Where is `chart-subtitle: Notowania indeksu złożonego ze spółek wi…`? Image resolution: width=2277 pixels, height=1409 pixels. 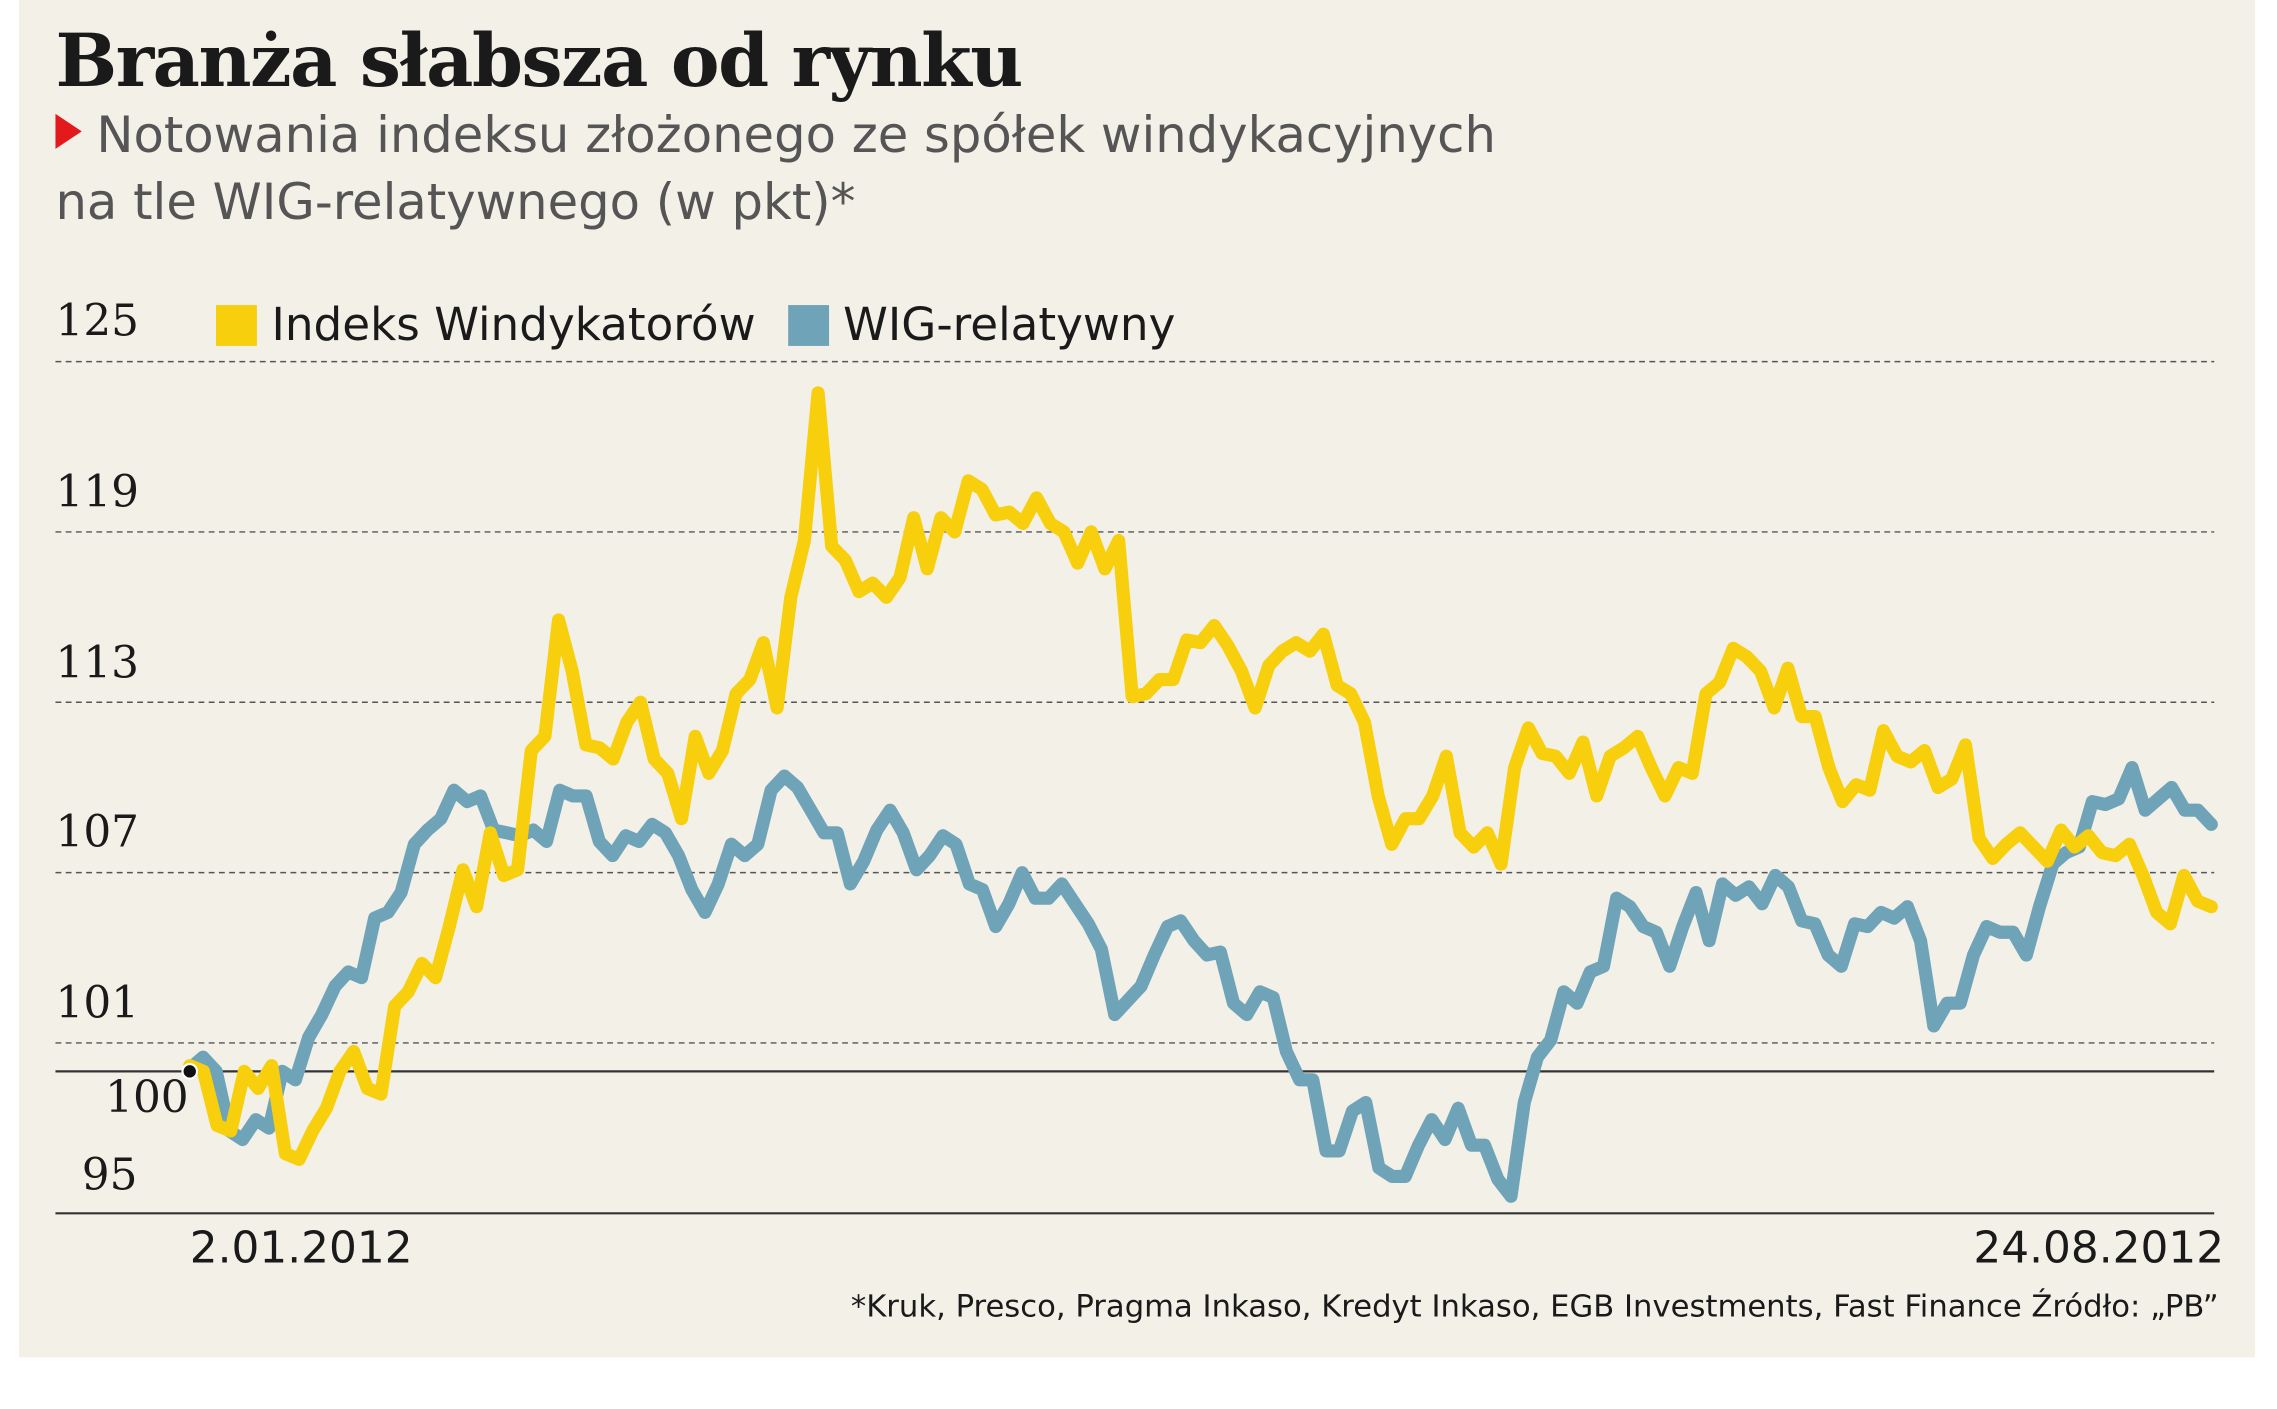 chart-subtitle: Notowania indeksu złożonego ze spółek wi… is located at coordinates (775, 169).